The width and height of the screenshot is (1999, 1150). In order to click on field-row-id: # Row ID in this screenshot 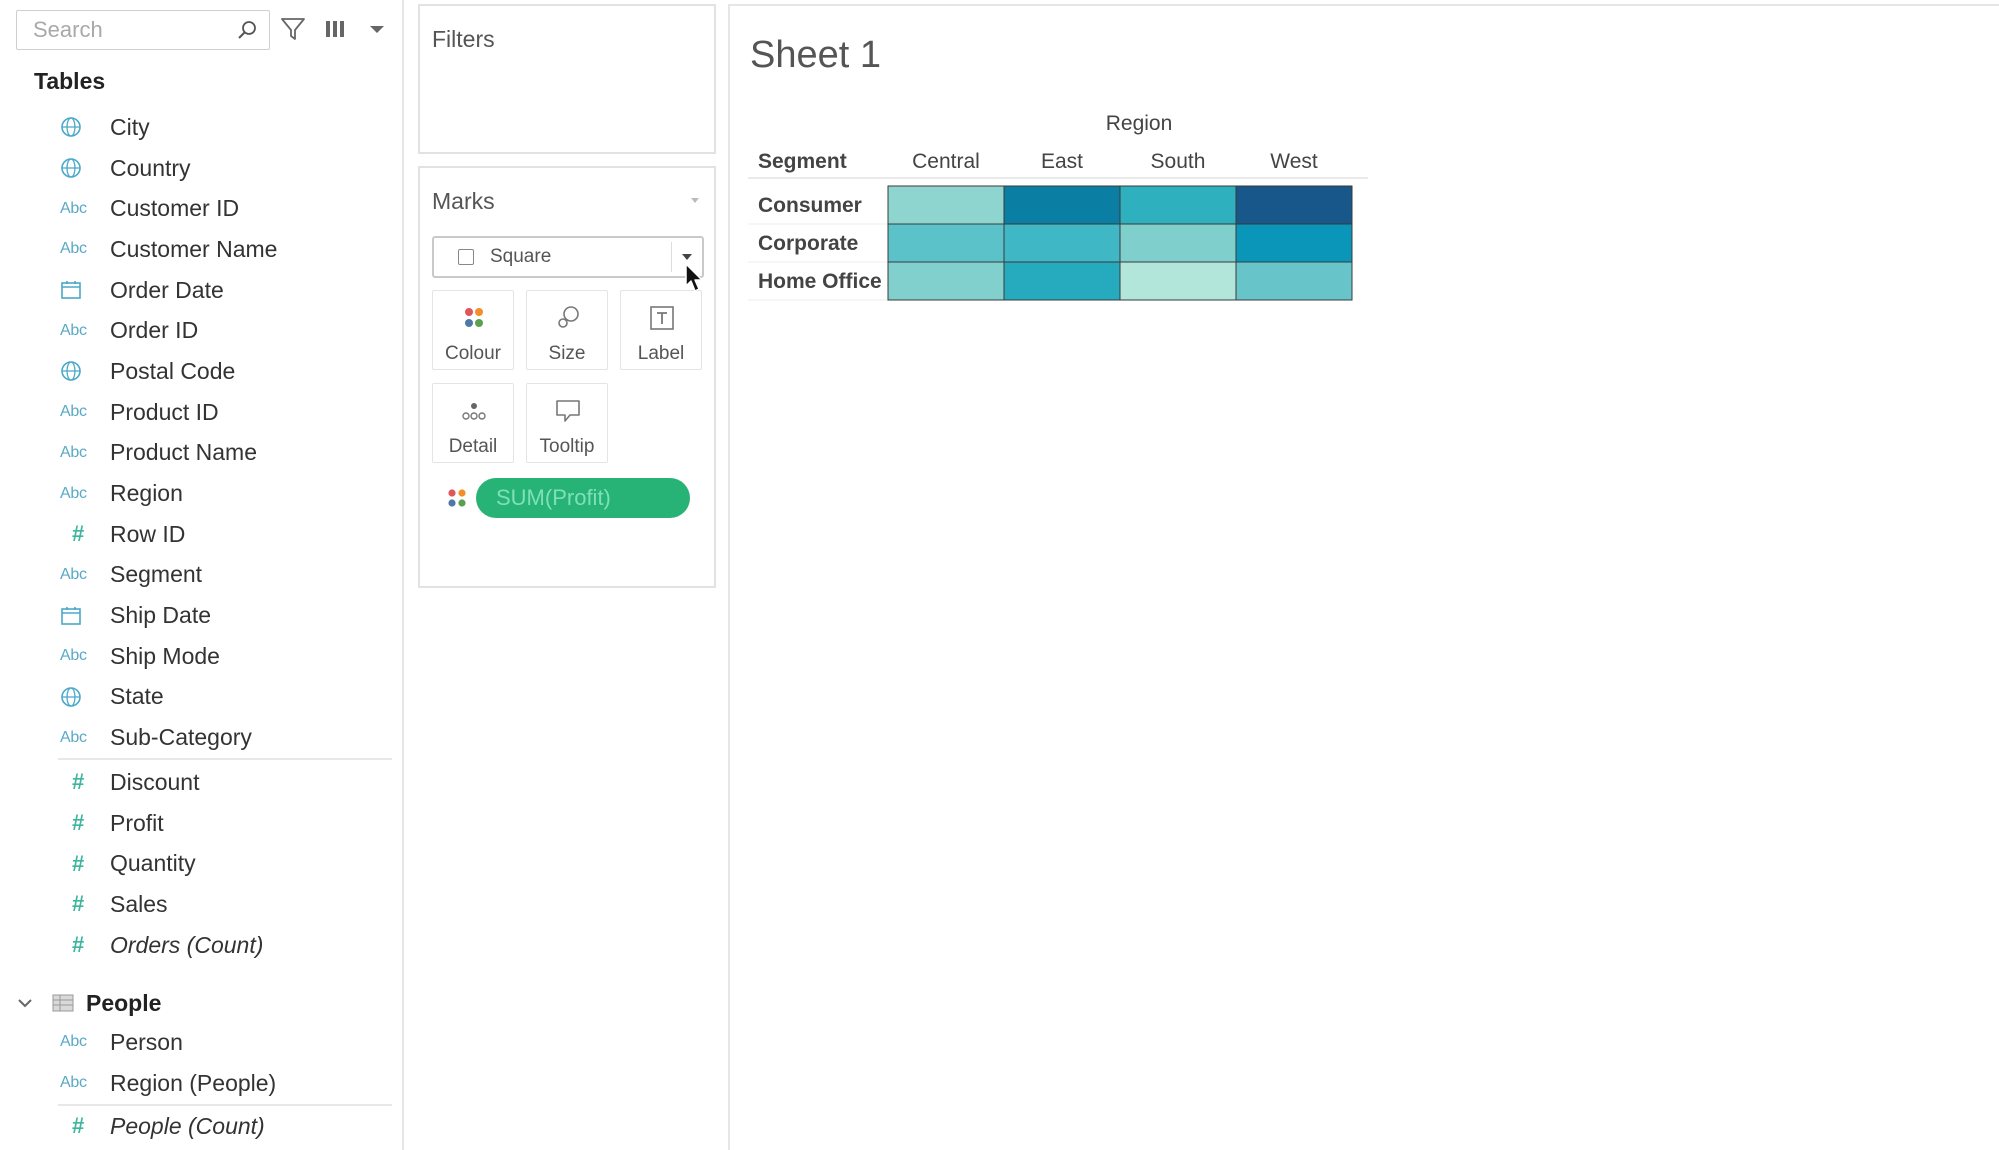, I will do `click(168, 534)`.